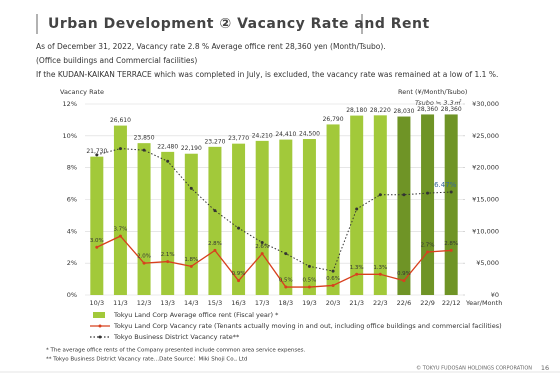  I want to click on x-tick-label: 18/3, so click(286, 303).